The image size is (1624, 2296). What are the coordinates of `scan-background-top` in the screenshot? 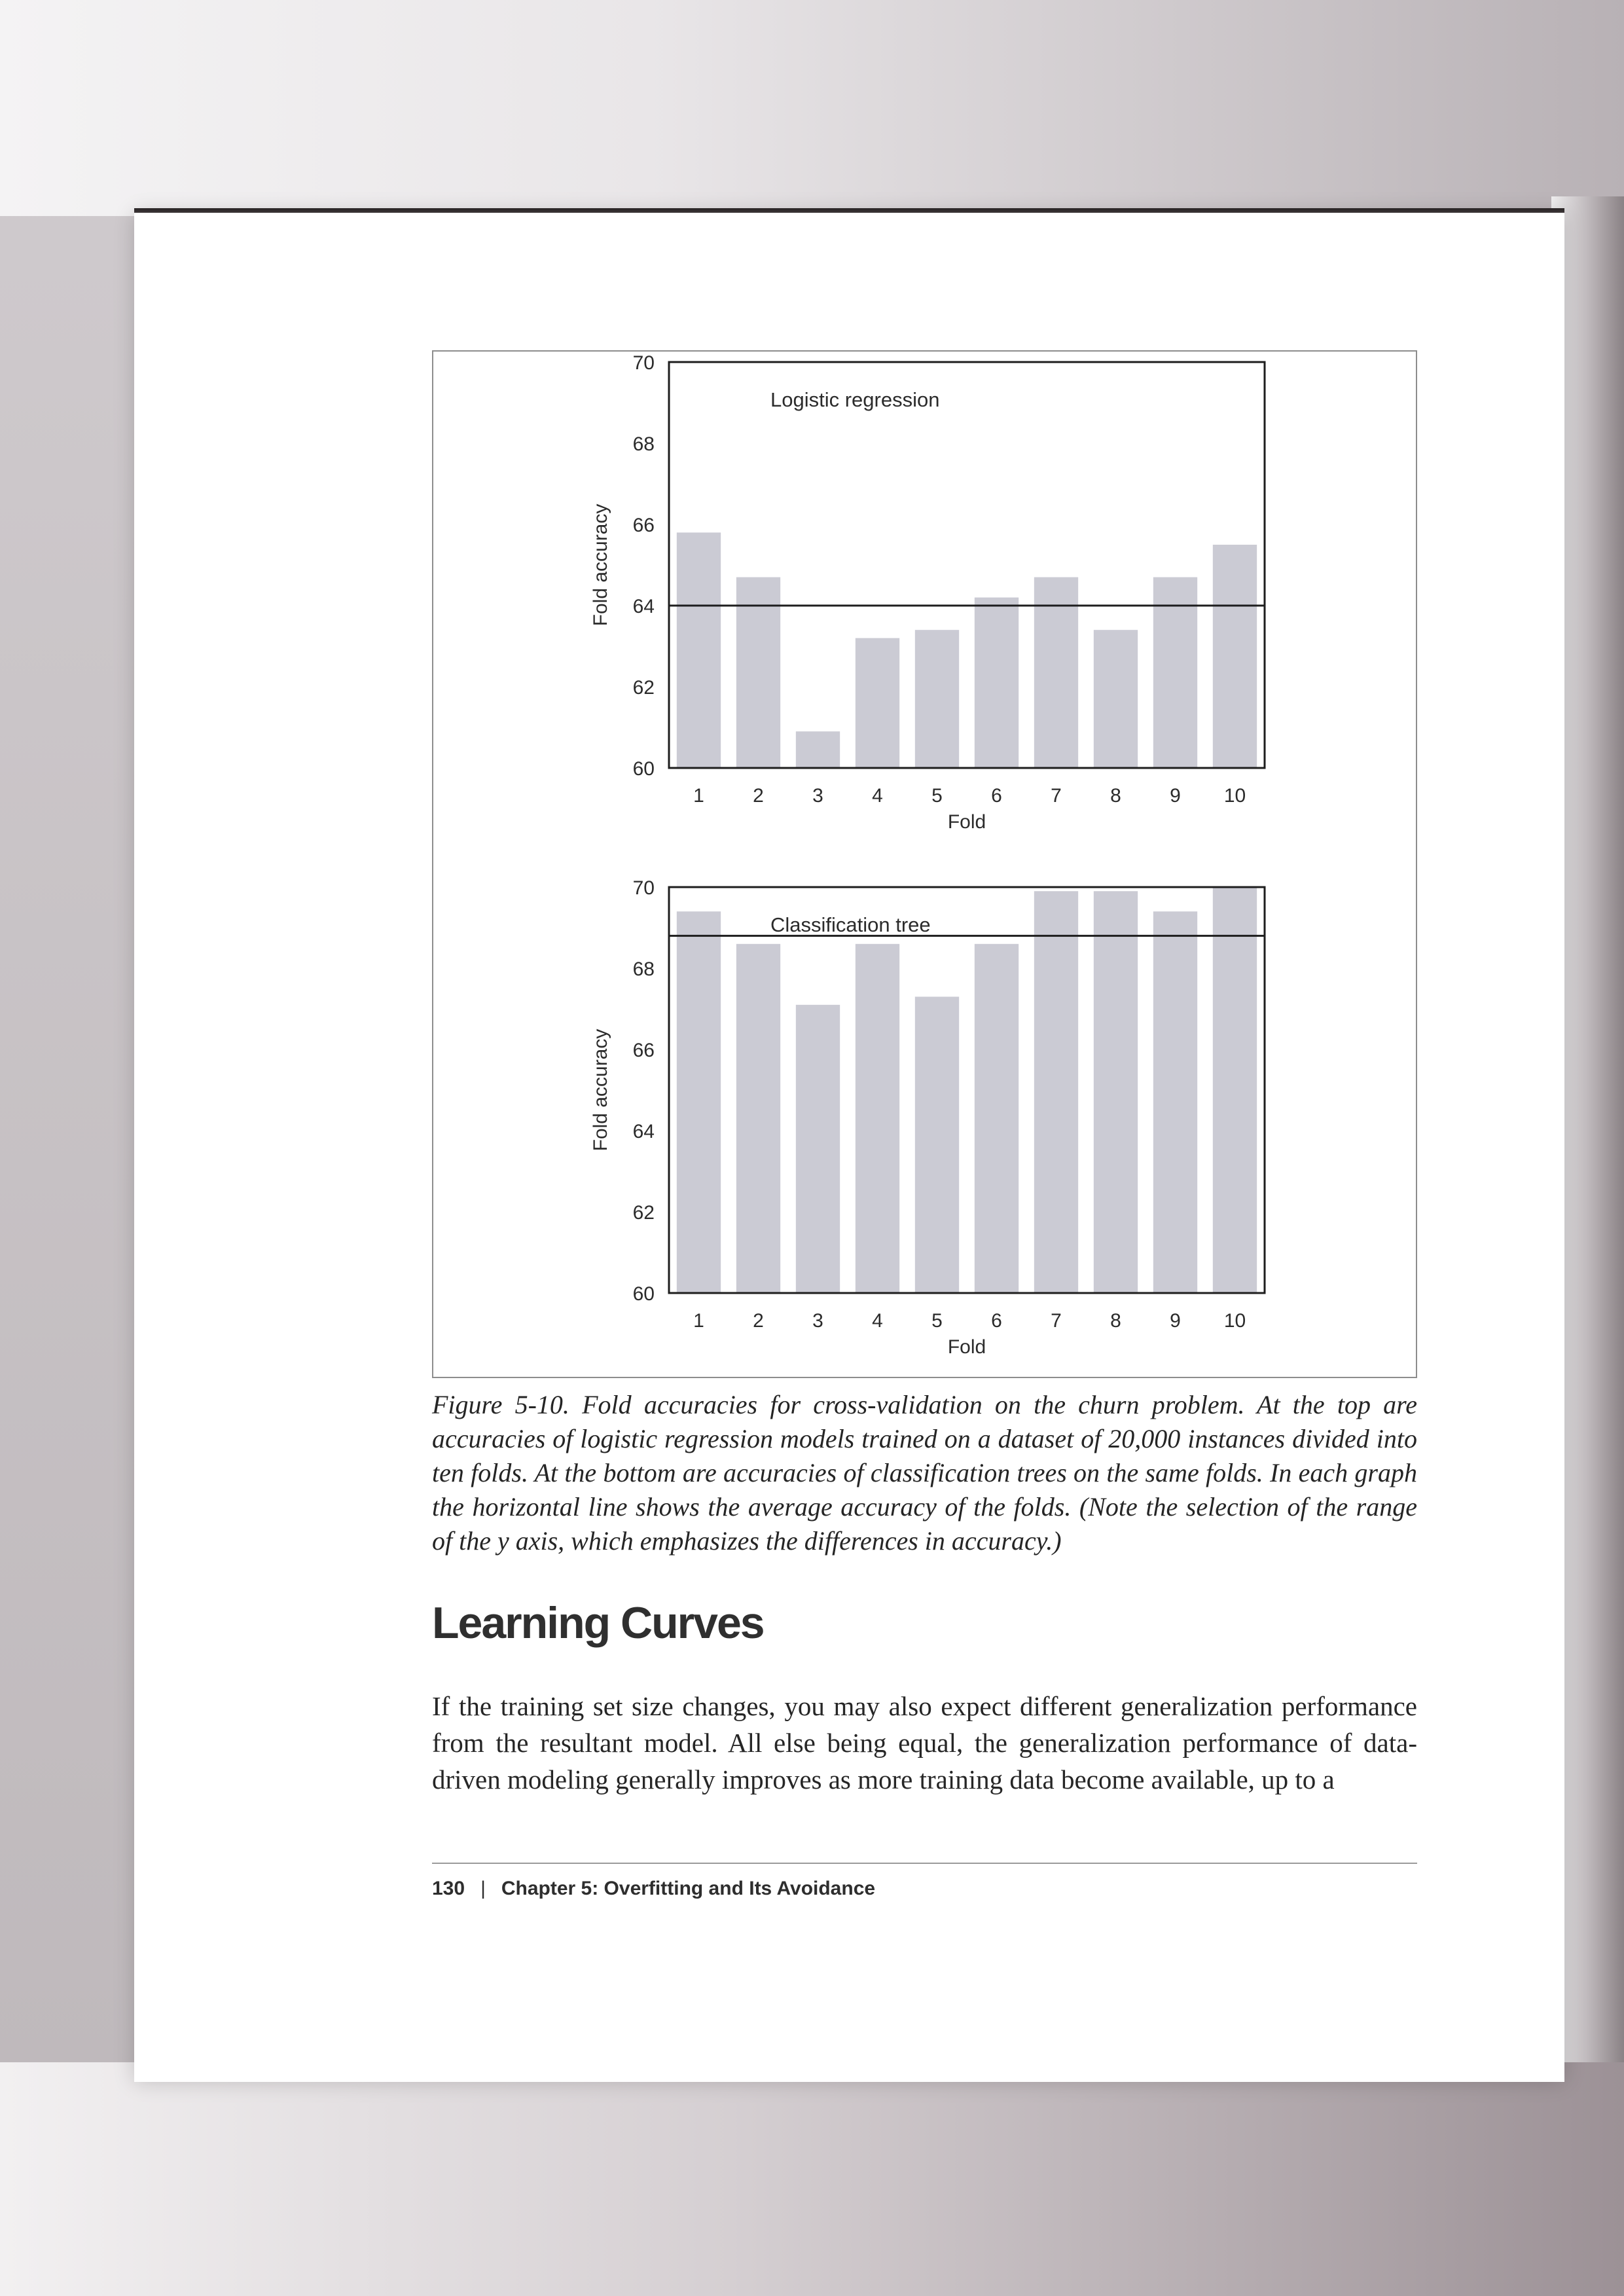 It's located at (812, 108).